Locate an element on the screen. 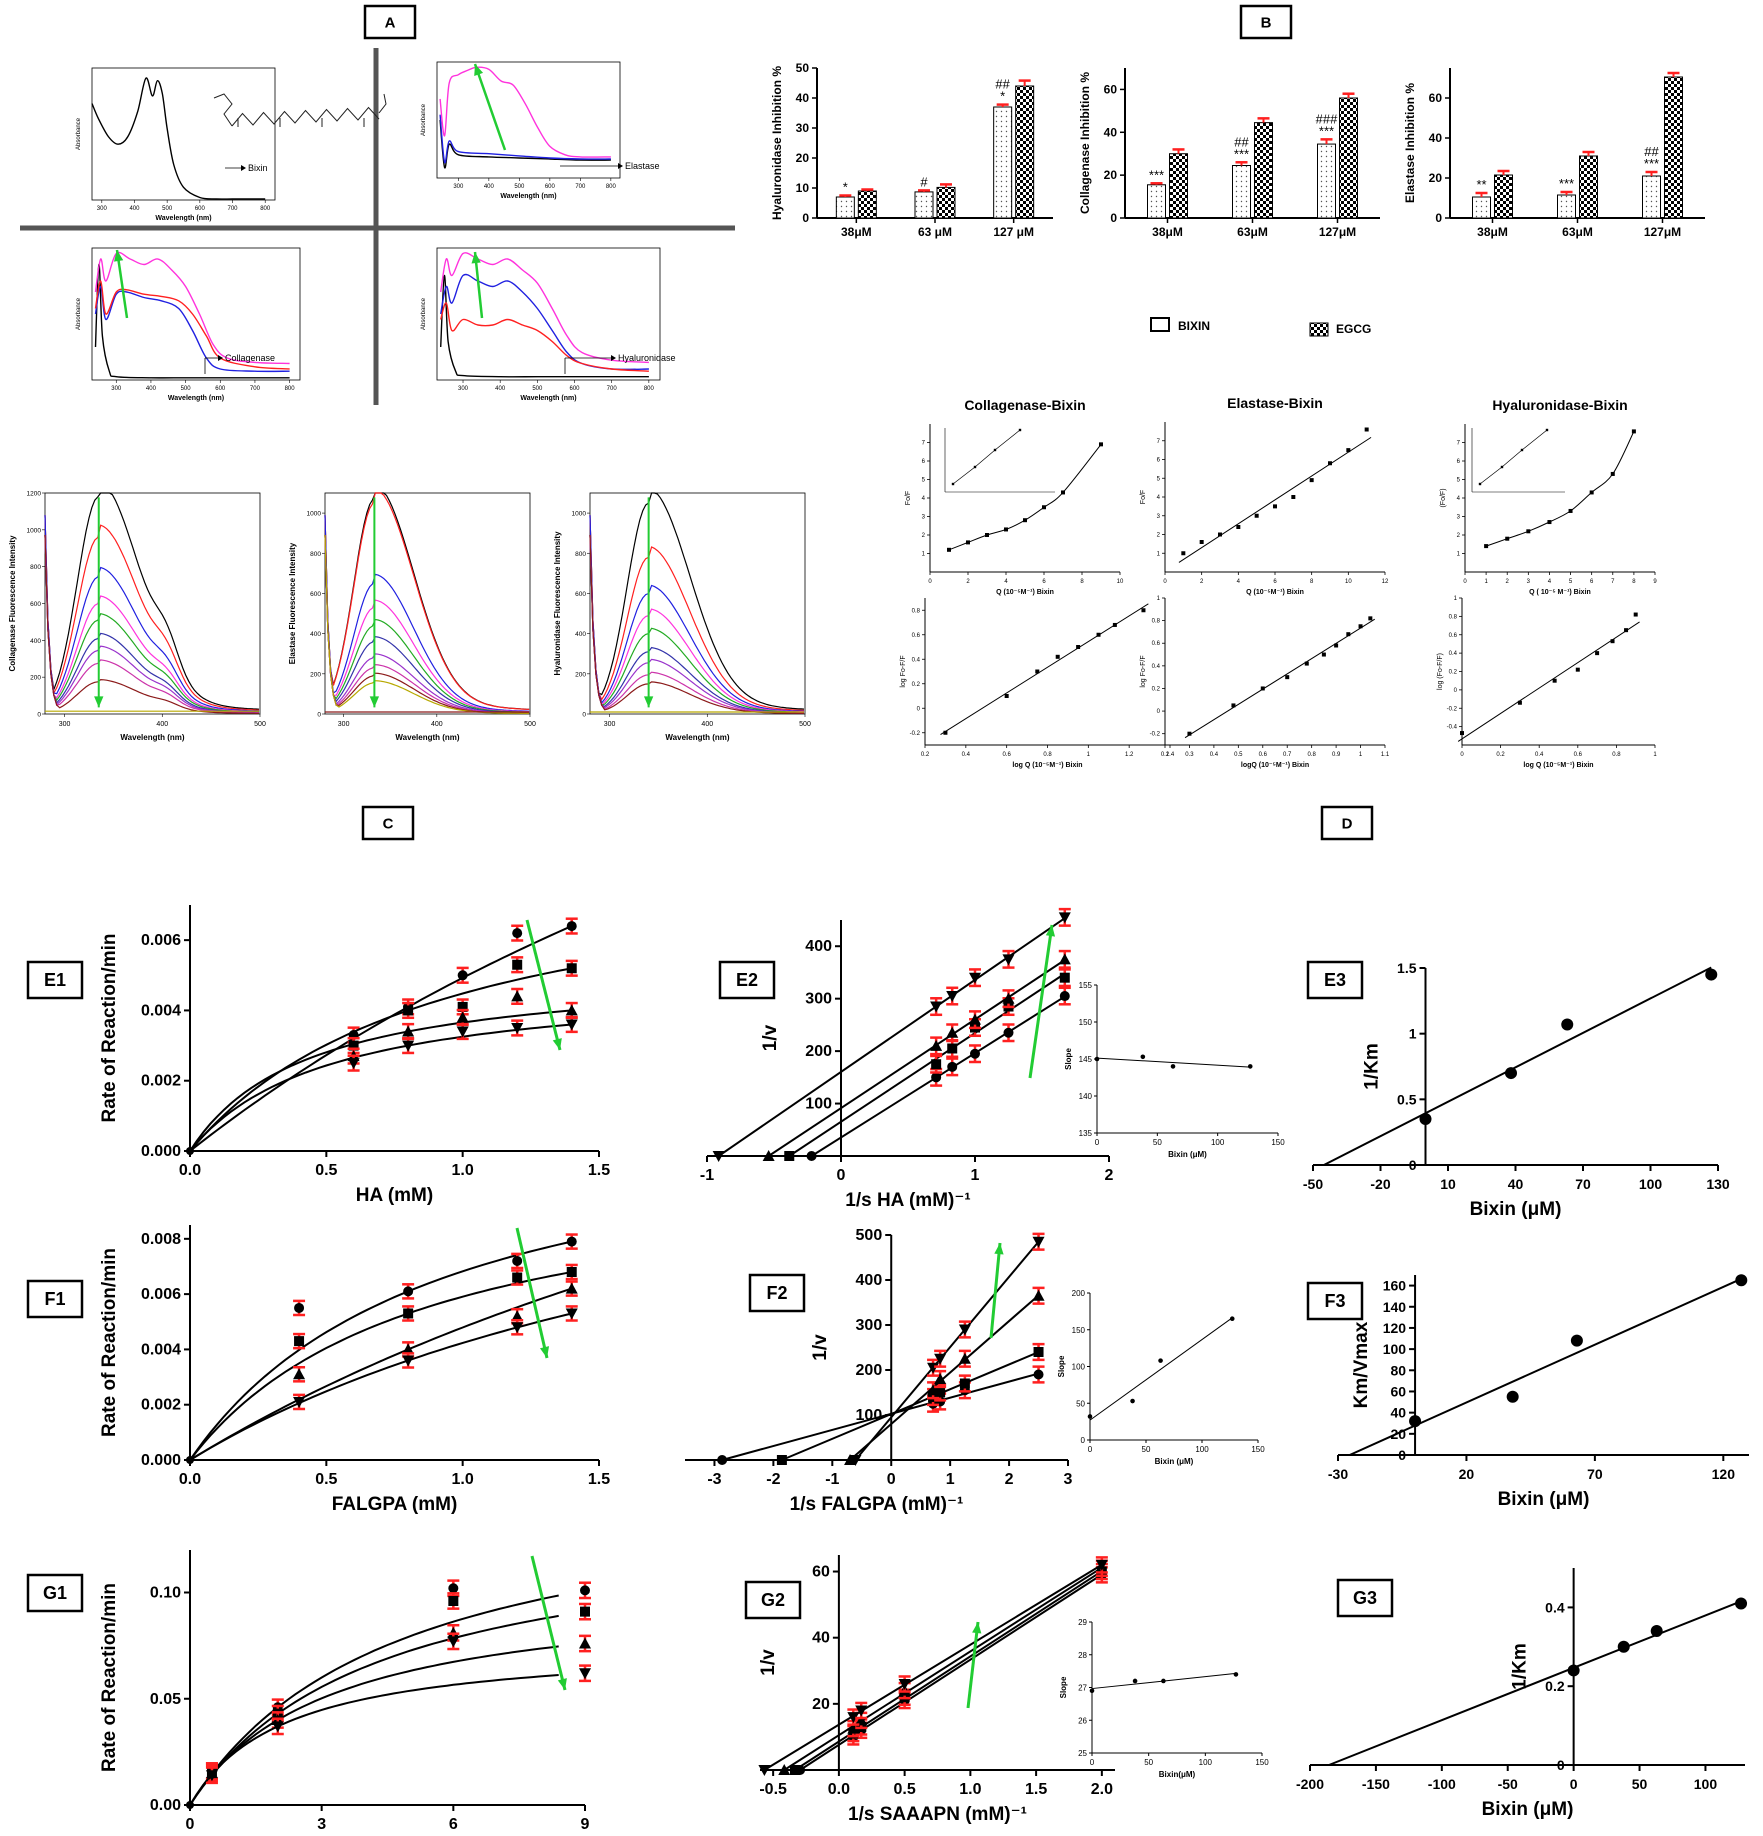  x-axis-label: logQ (10⁻⁵M⁻¹) Bixin is located at coordinates (1275, 765).